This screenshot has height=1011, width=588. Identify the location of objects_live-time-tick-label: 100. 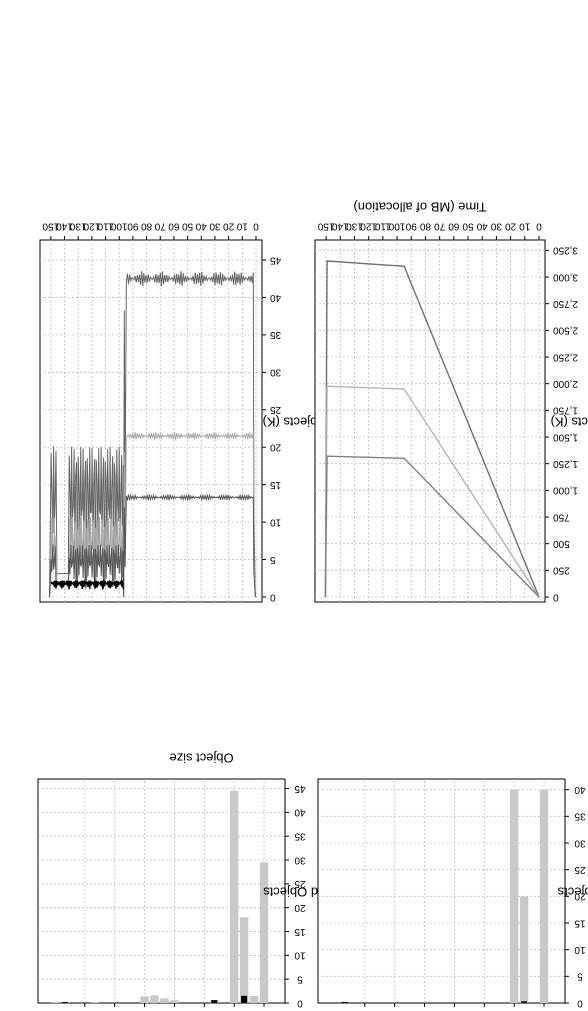
(118, 225).